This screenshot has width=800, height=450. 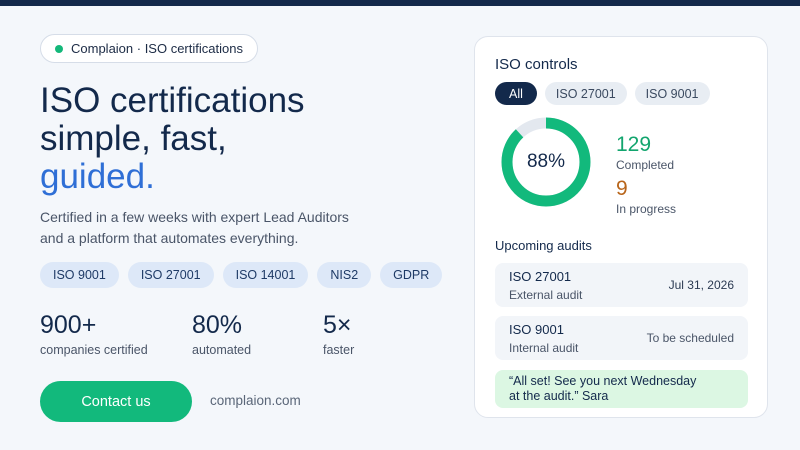 I want to click on filter-tab-iso-9001: ISO 9001, so click(x=672, y=93).